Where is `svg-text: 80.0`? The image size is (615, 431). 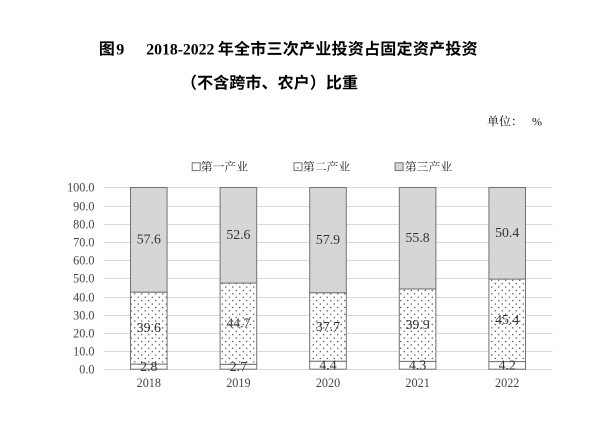
svg-text: 80.0 is located at coordinates (83, 224).